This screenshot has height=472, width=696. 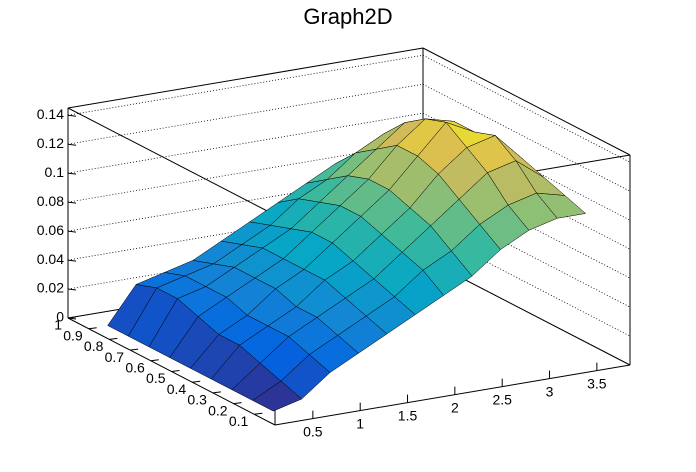 I want to click on z-tick-label: 0.14, so click(x=50, y=114).